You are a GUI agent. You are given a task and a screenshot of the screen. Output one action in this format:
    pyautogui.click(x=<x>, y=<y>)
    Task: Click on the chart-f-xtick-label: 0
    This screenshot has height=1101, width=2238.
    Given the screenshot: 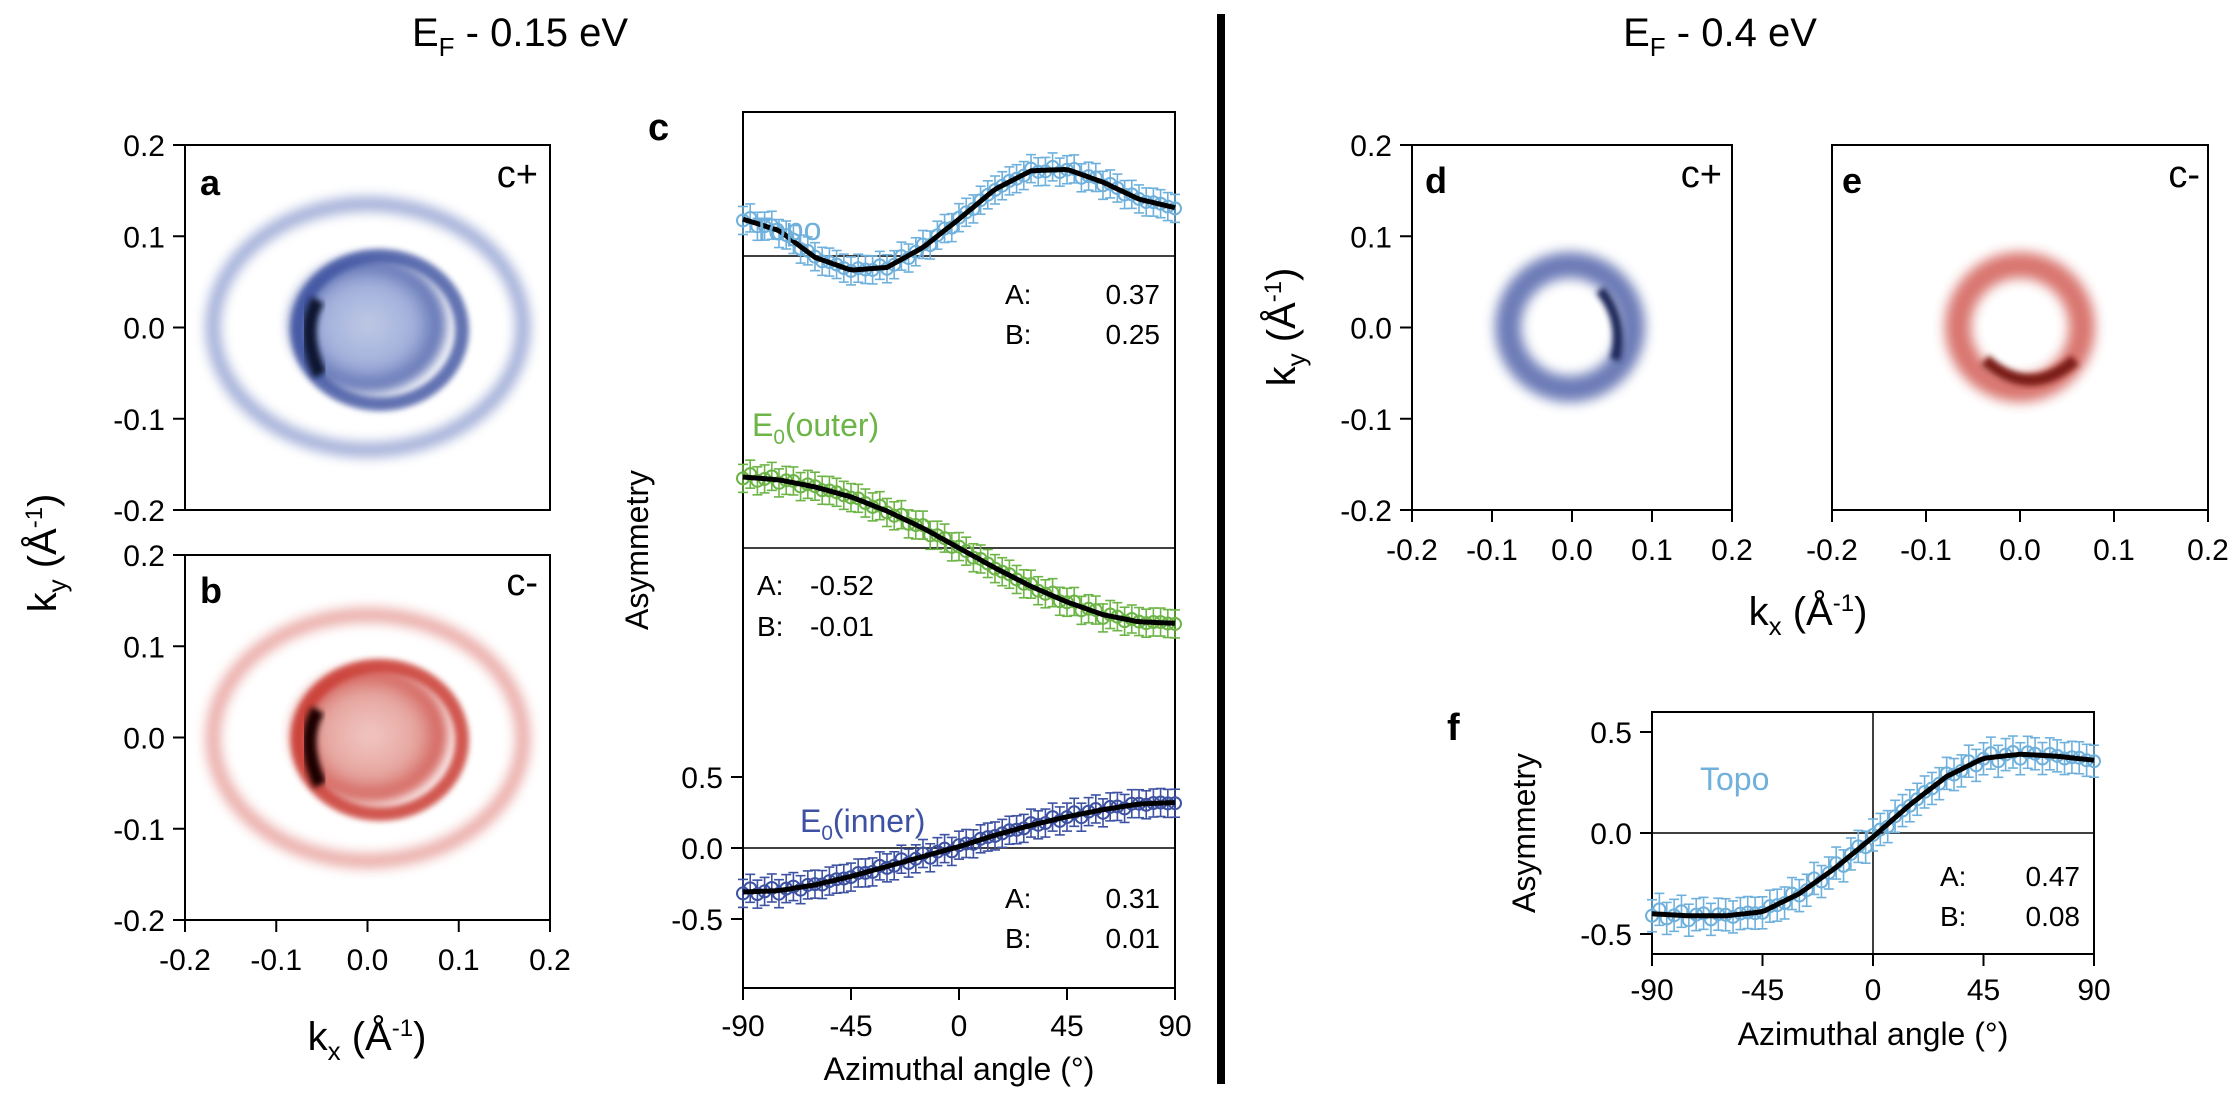 What is the action you would take?
    pyautogui.click(x=1873, y=990)
    